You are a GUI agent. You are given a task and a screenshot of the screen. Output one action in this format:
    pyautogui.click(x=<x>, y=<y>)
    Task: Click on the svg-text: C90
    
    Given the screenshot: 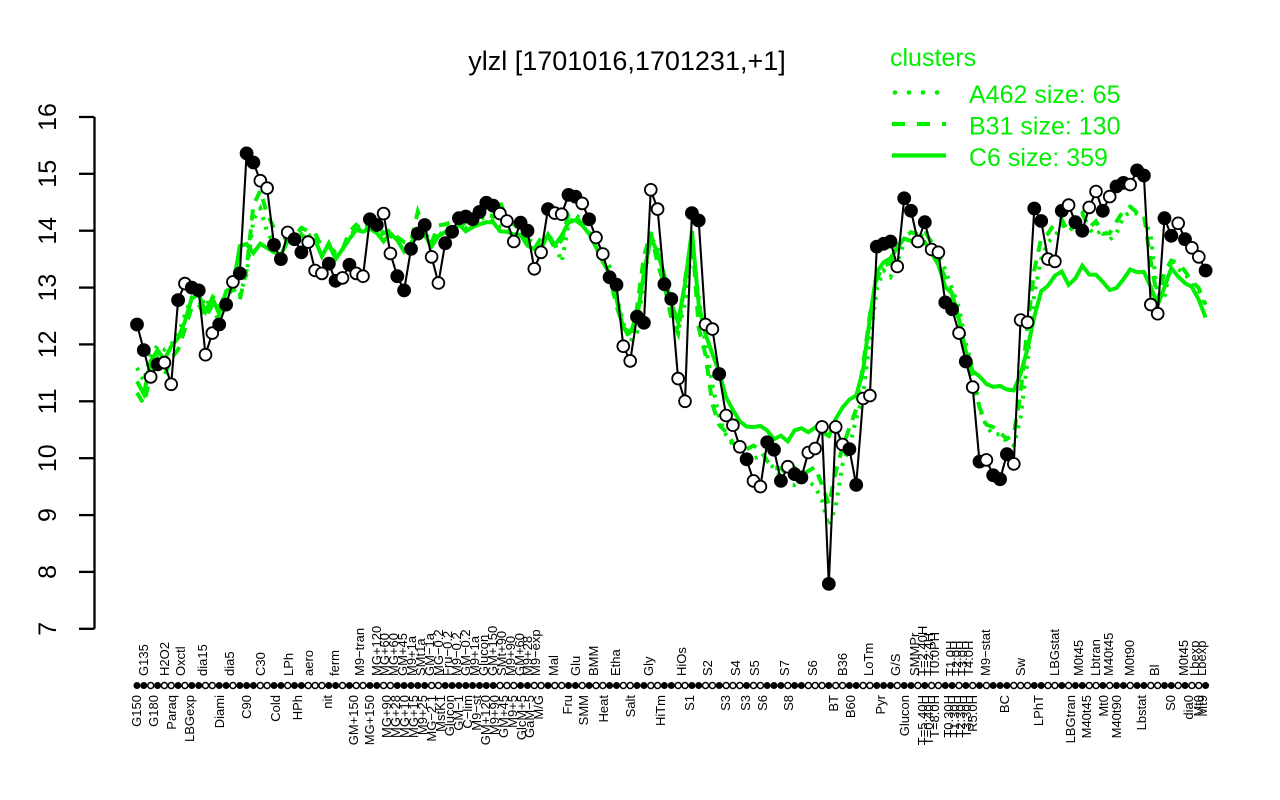 What is the action you would take?
    pyautogui.click(x=246, y=707)
    